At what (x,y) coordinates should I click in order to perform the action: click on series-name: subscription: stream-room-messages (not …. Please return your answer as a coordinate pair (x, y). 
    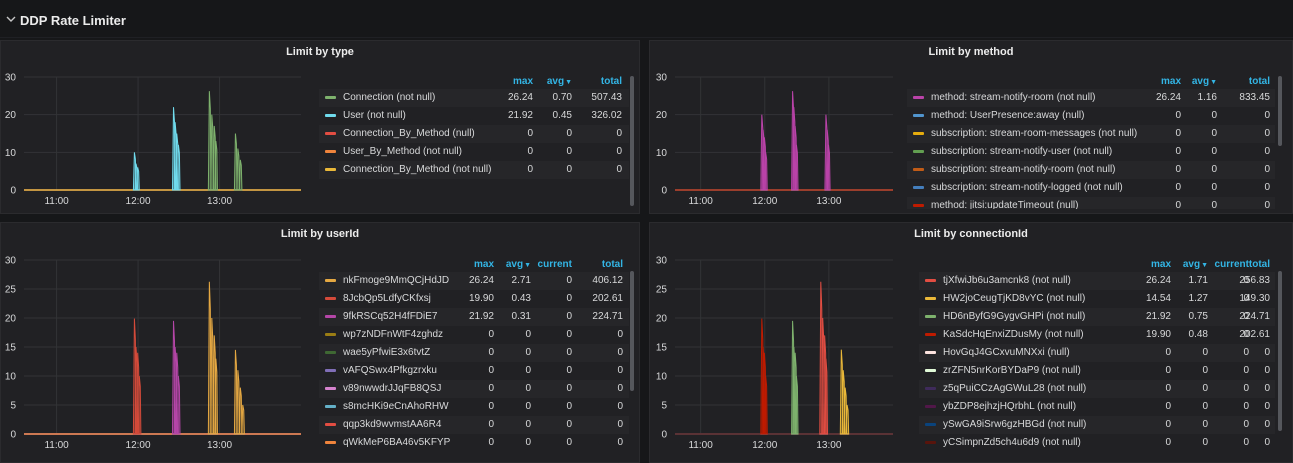
    Looking at the image, I should click on (1034, 133).